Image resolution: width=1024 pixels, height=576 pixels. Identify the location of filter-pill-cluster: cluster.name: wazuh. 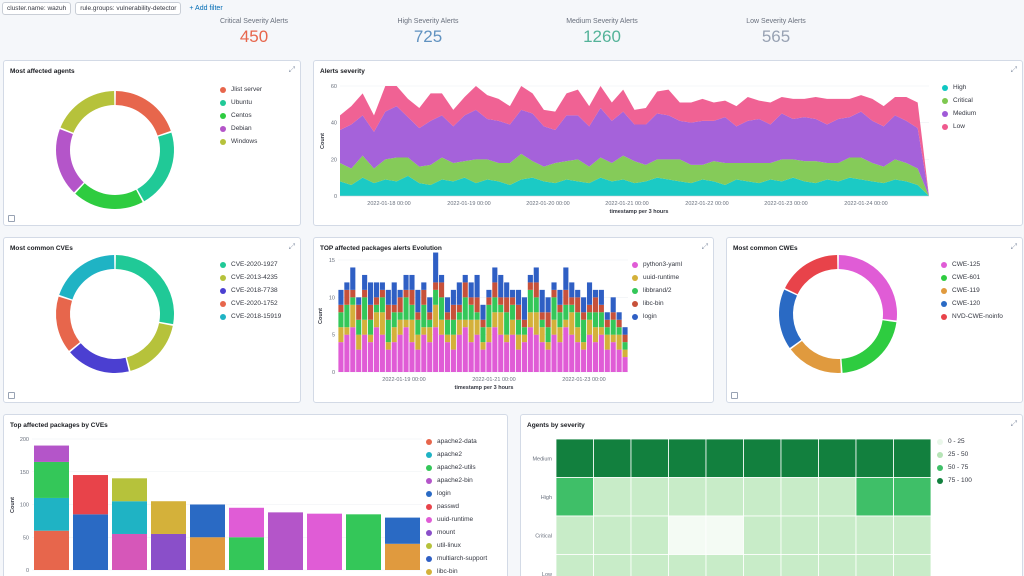
(37, 8).